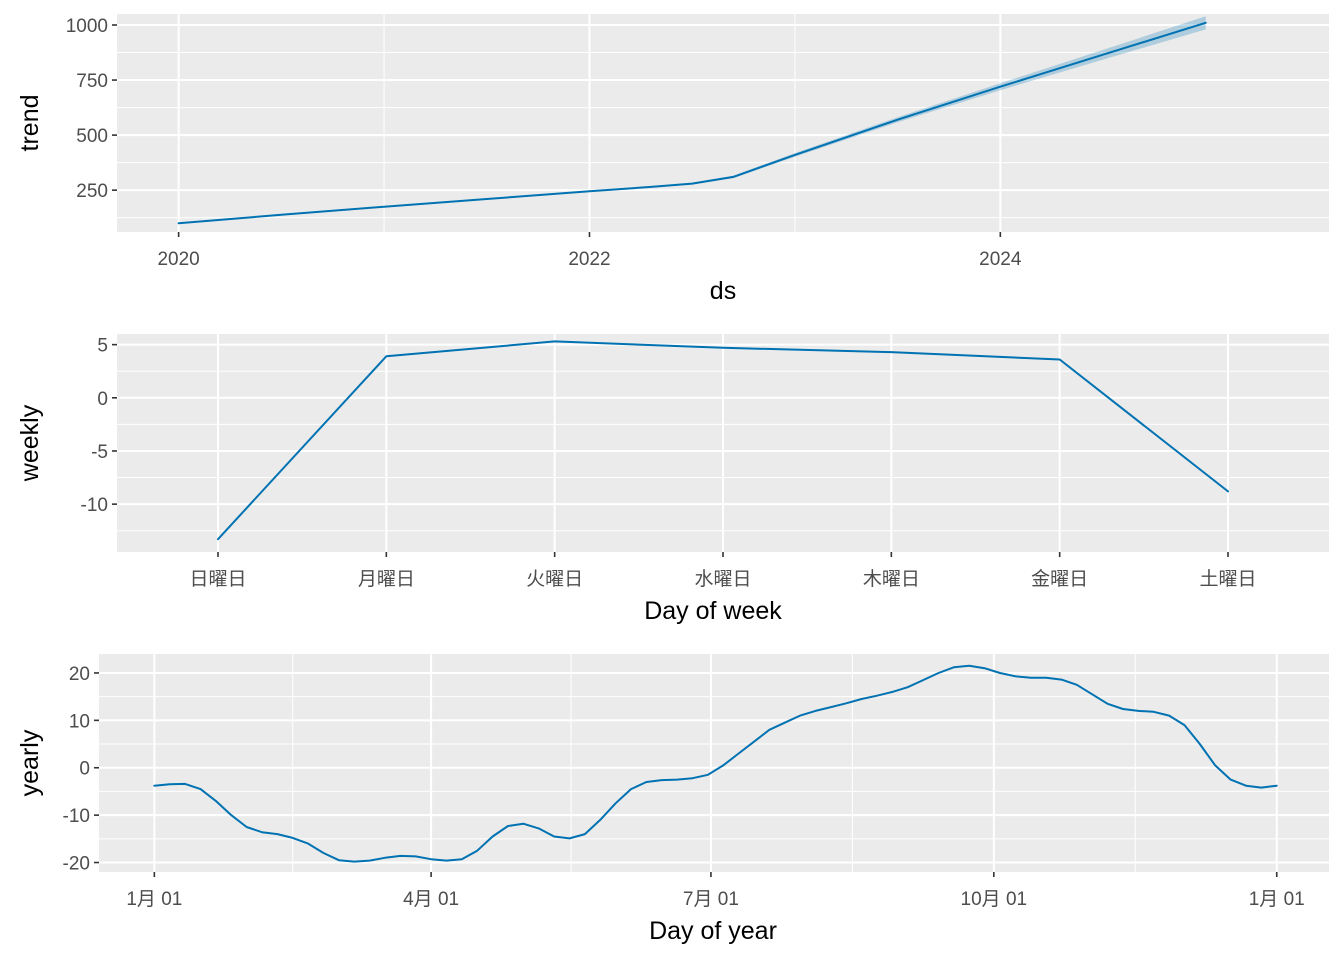 The height and width of the screenshot is (960, 1344). What do you see at coordinates (102, 346) in the screenshot?
I see `weekly-y-tick-label: 5` at bounding box center [102, 346].